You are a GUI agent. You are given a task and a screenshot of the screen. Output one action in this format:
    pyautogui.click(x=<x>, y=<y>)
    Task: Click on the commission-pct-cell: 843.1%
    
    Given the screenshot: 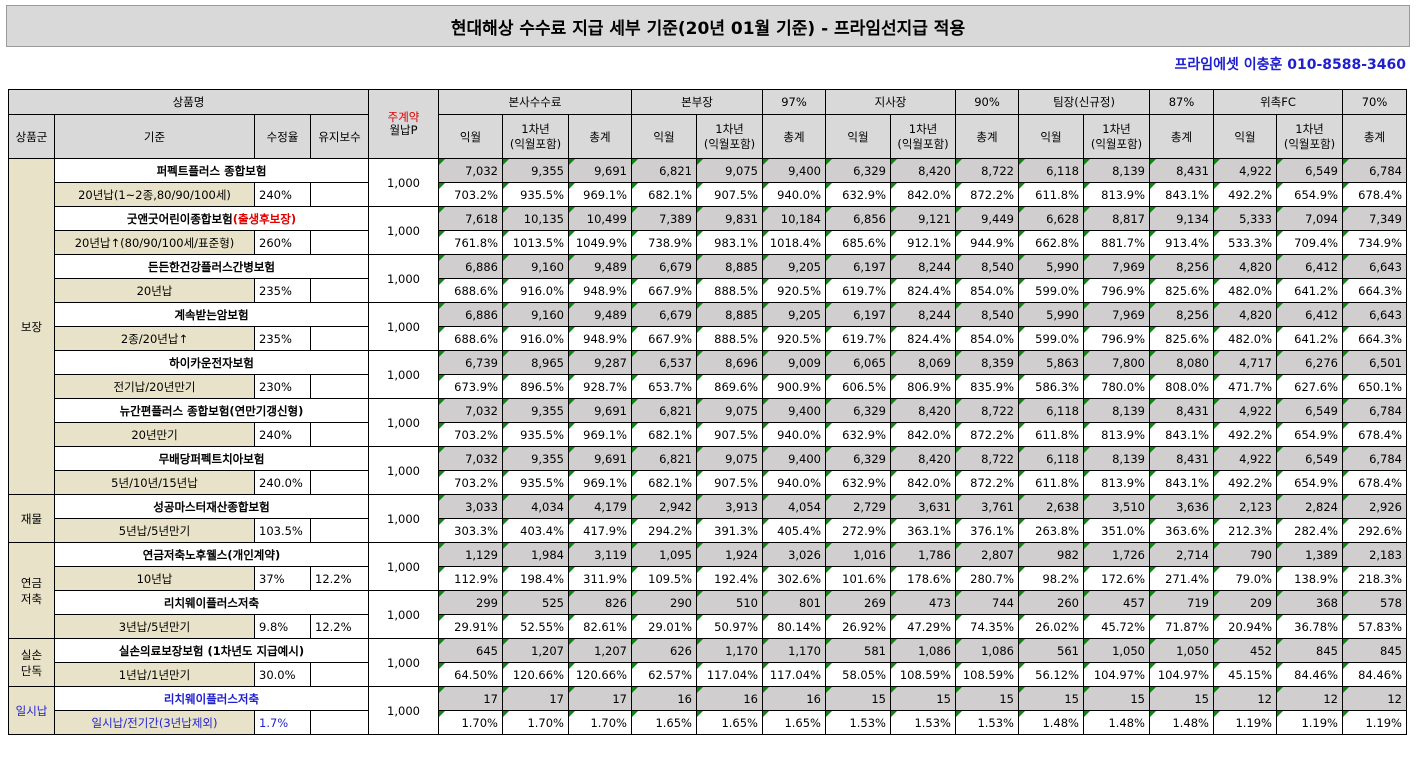 What is the action you would take?
    pyautogui.click(x=1181, y=194)
    